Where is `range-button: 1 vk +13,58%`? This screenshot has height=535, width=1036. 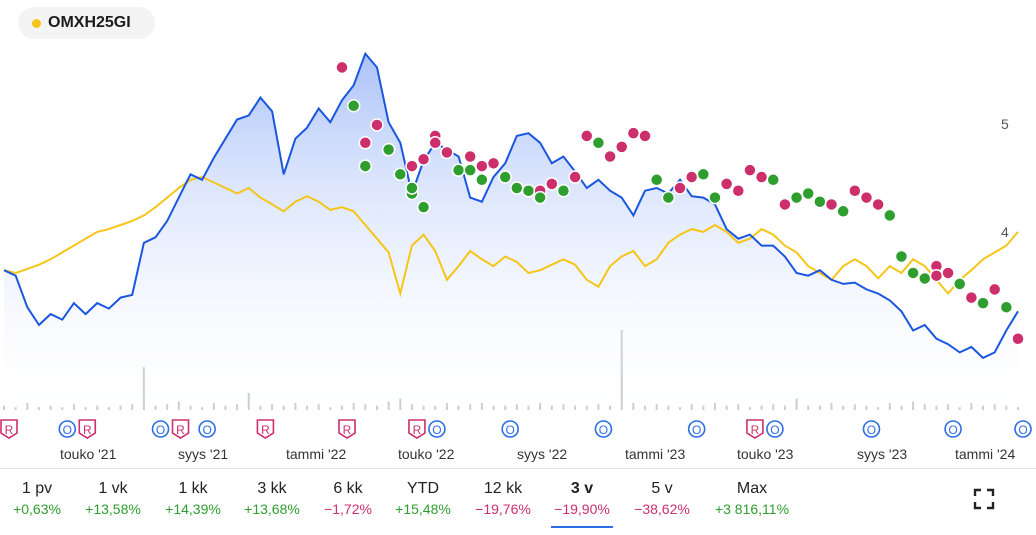
range-button: 1 vk +13,58% is located at coordinates (113, 500).